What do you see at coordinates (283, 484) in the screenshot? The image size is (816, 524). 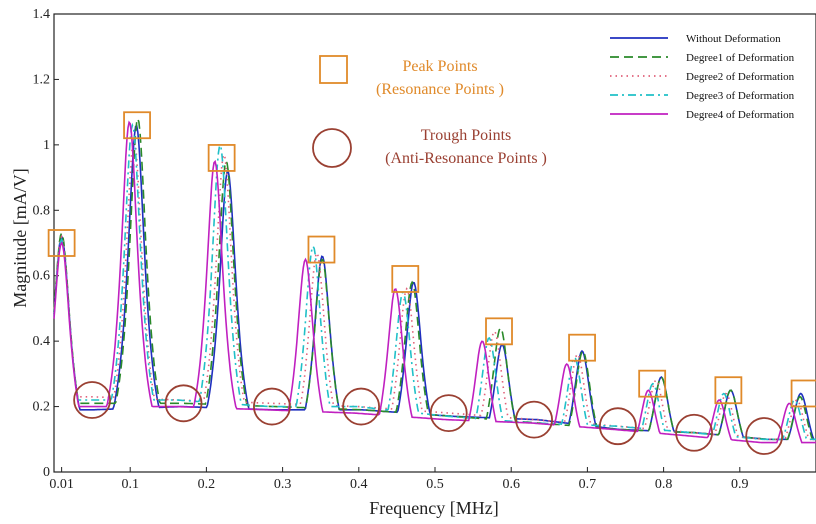 I see `x-tick-label: 0.3` at bounding box center [283, 484].